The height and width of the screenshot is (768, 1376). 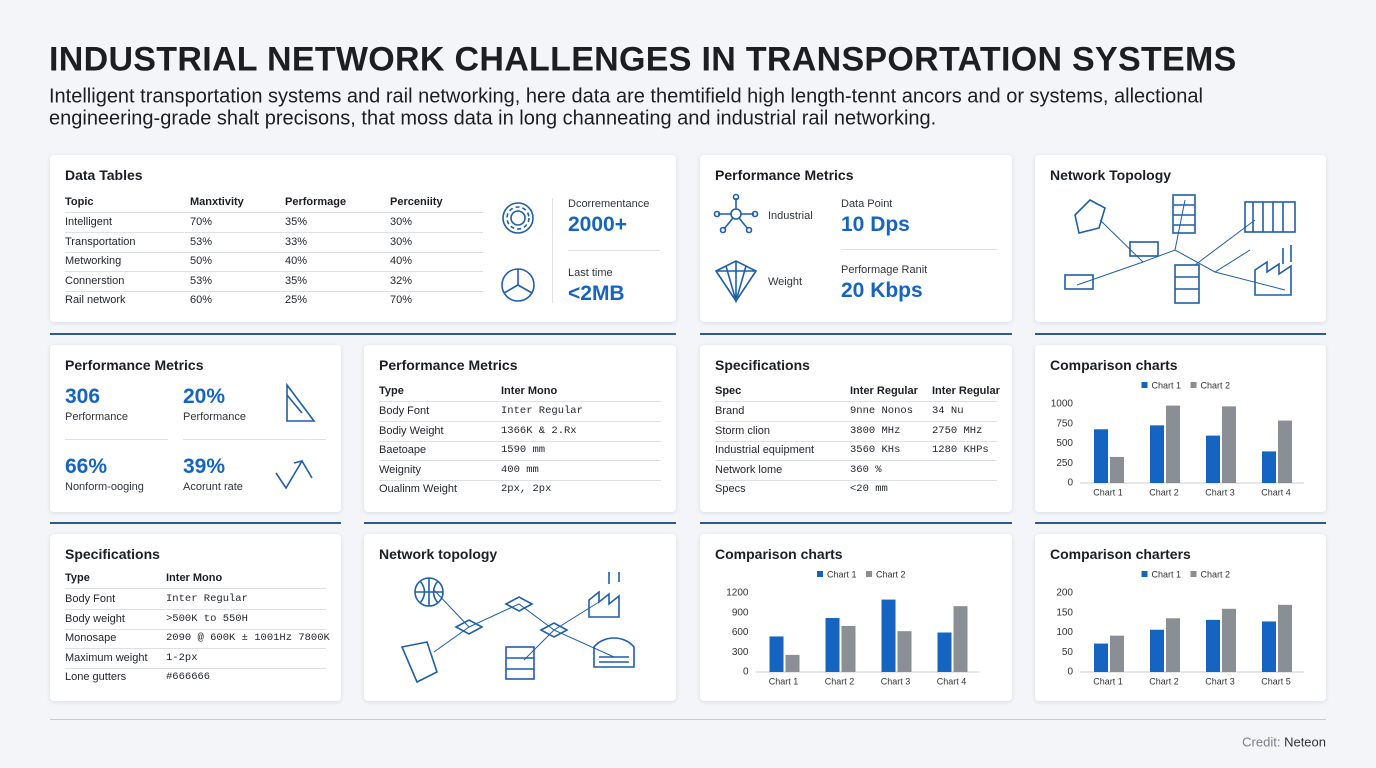 I want to click on table-cell: 70%, so click(x=401, y=300).